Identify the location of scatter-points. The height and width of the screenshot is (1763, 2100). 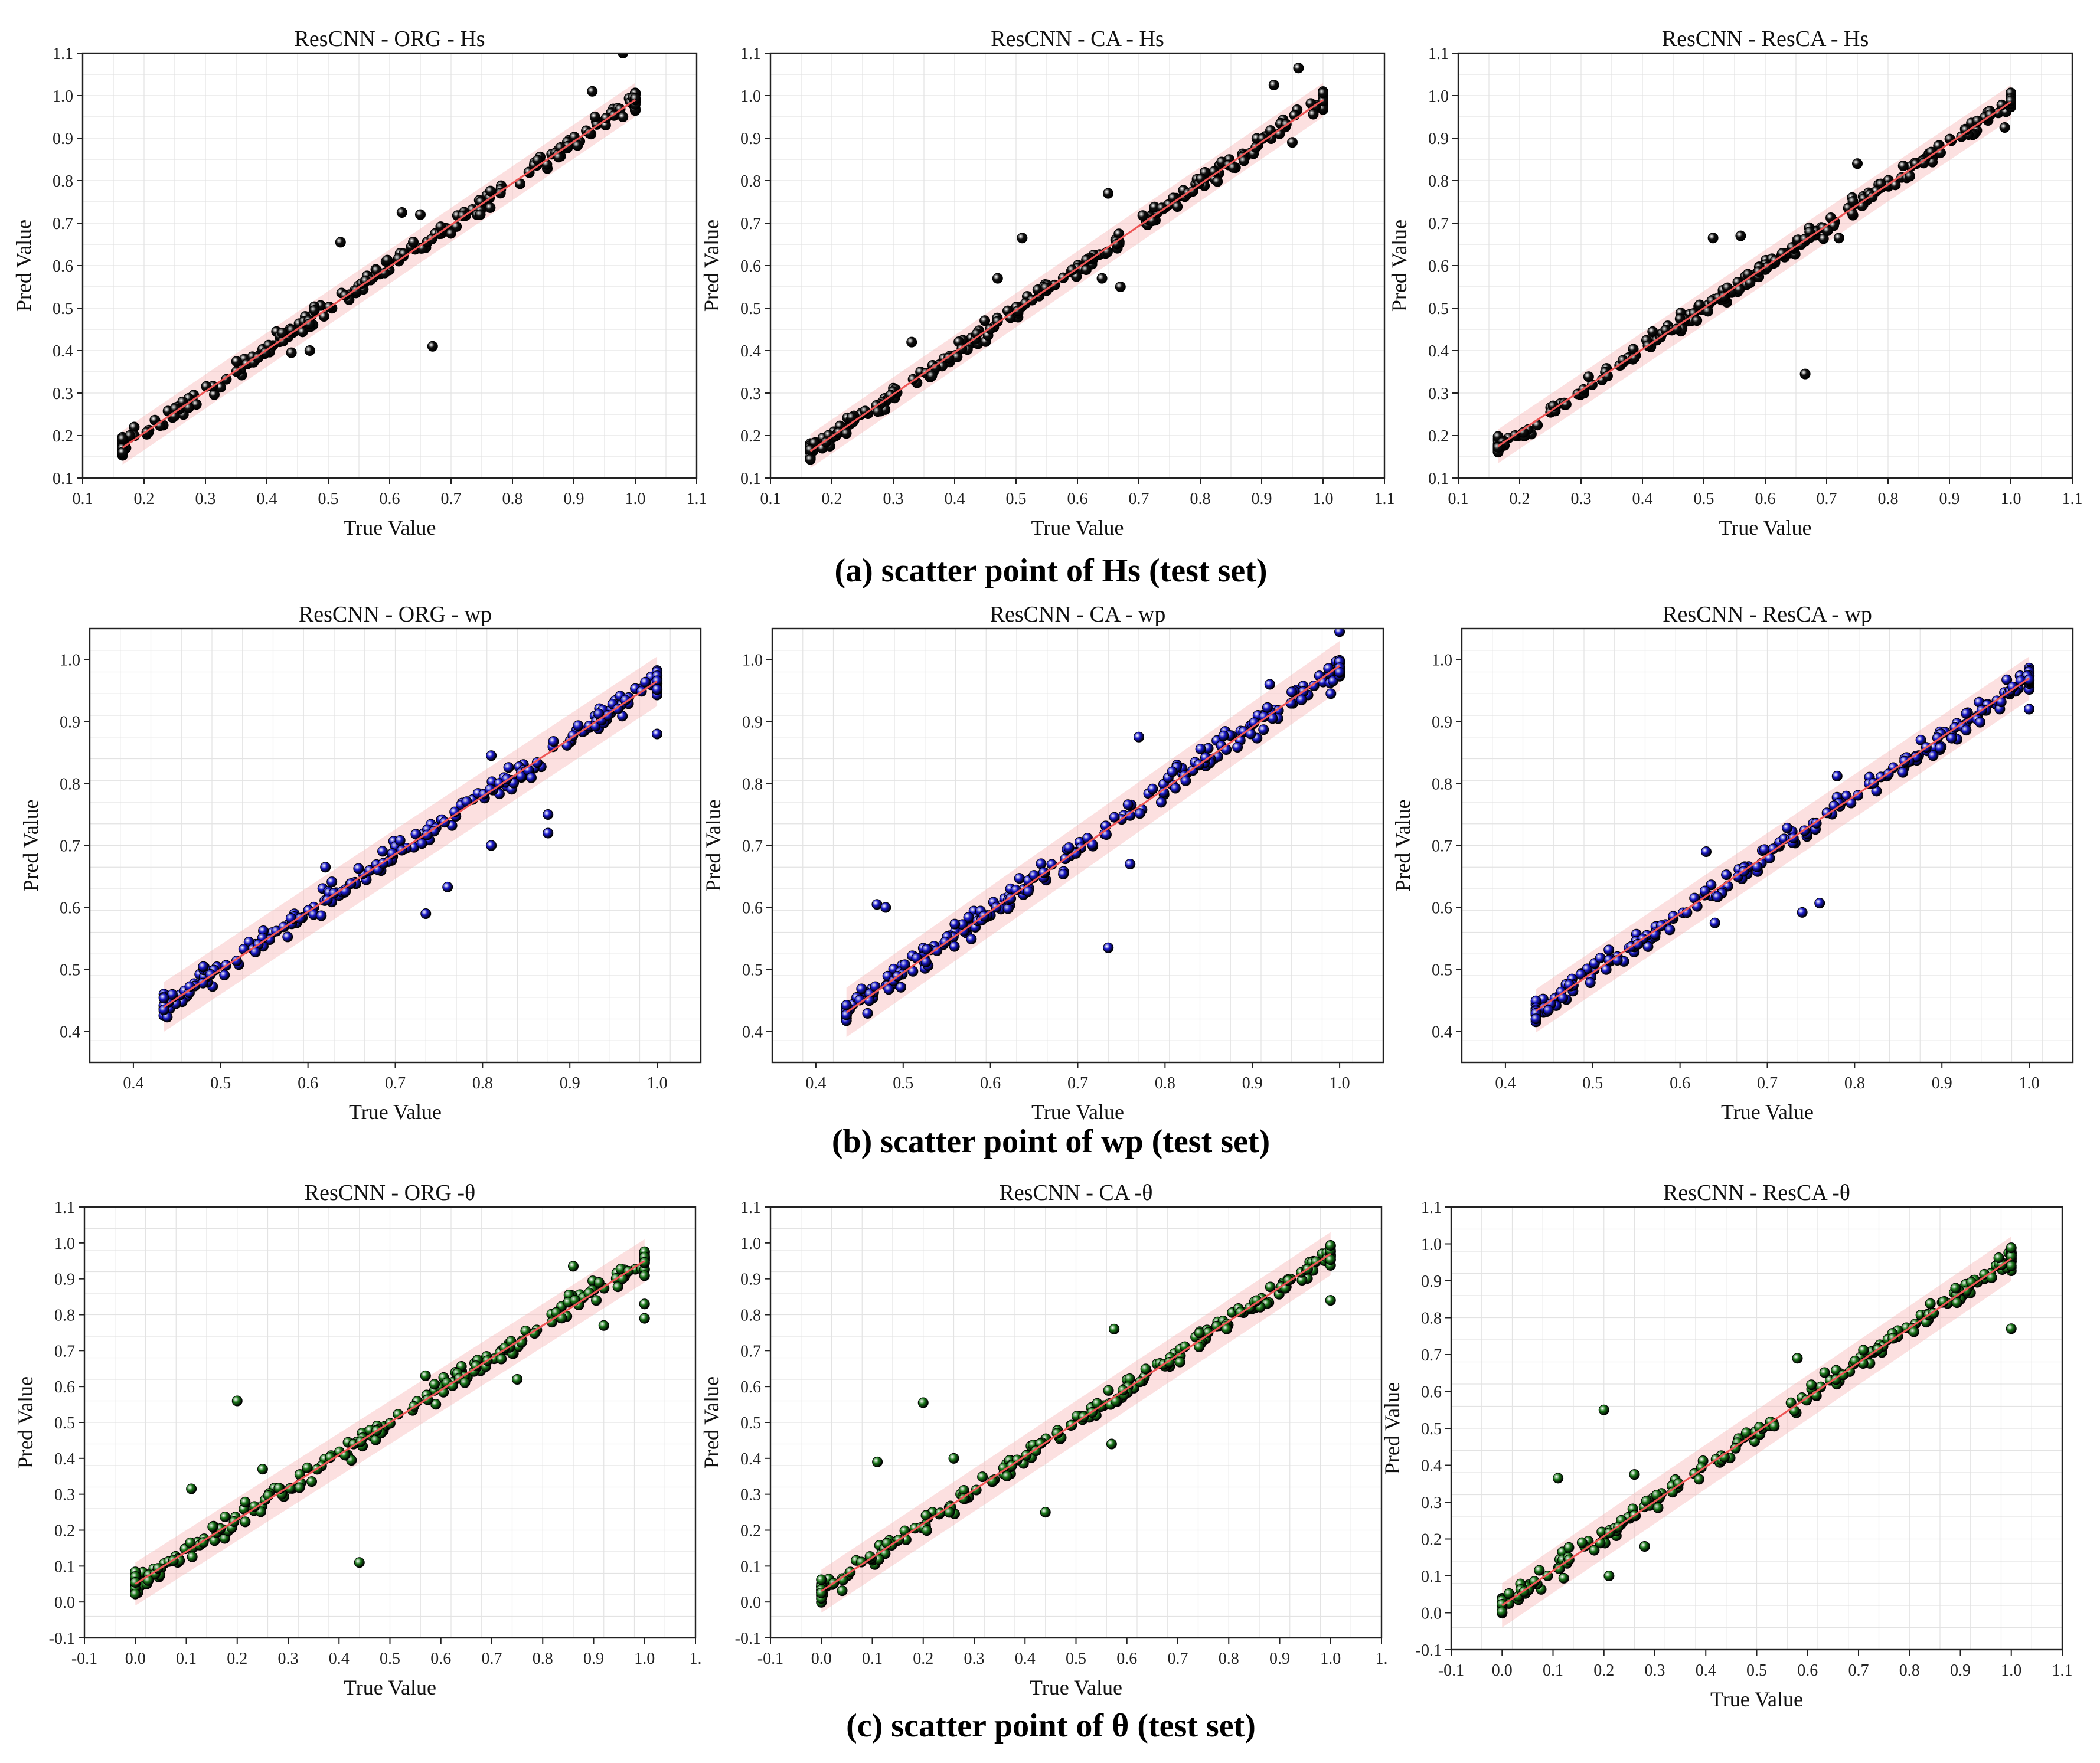
(390, 1423).